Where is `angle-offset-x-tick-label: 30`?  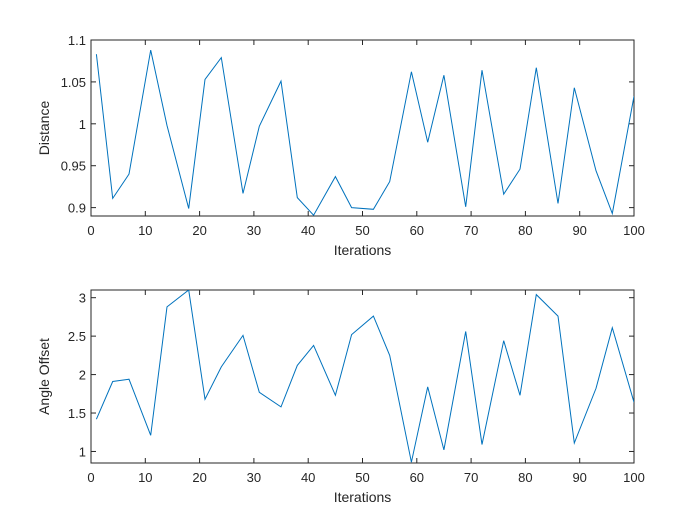 angle-offset-x-tick-label: 30 is located at coordinates (254, 477).